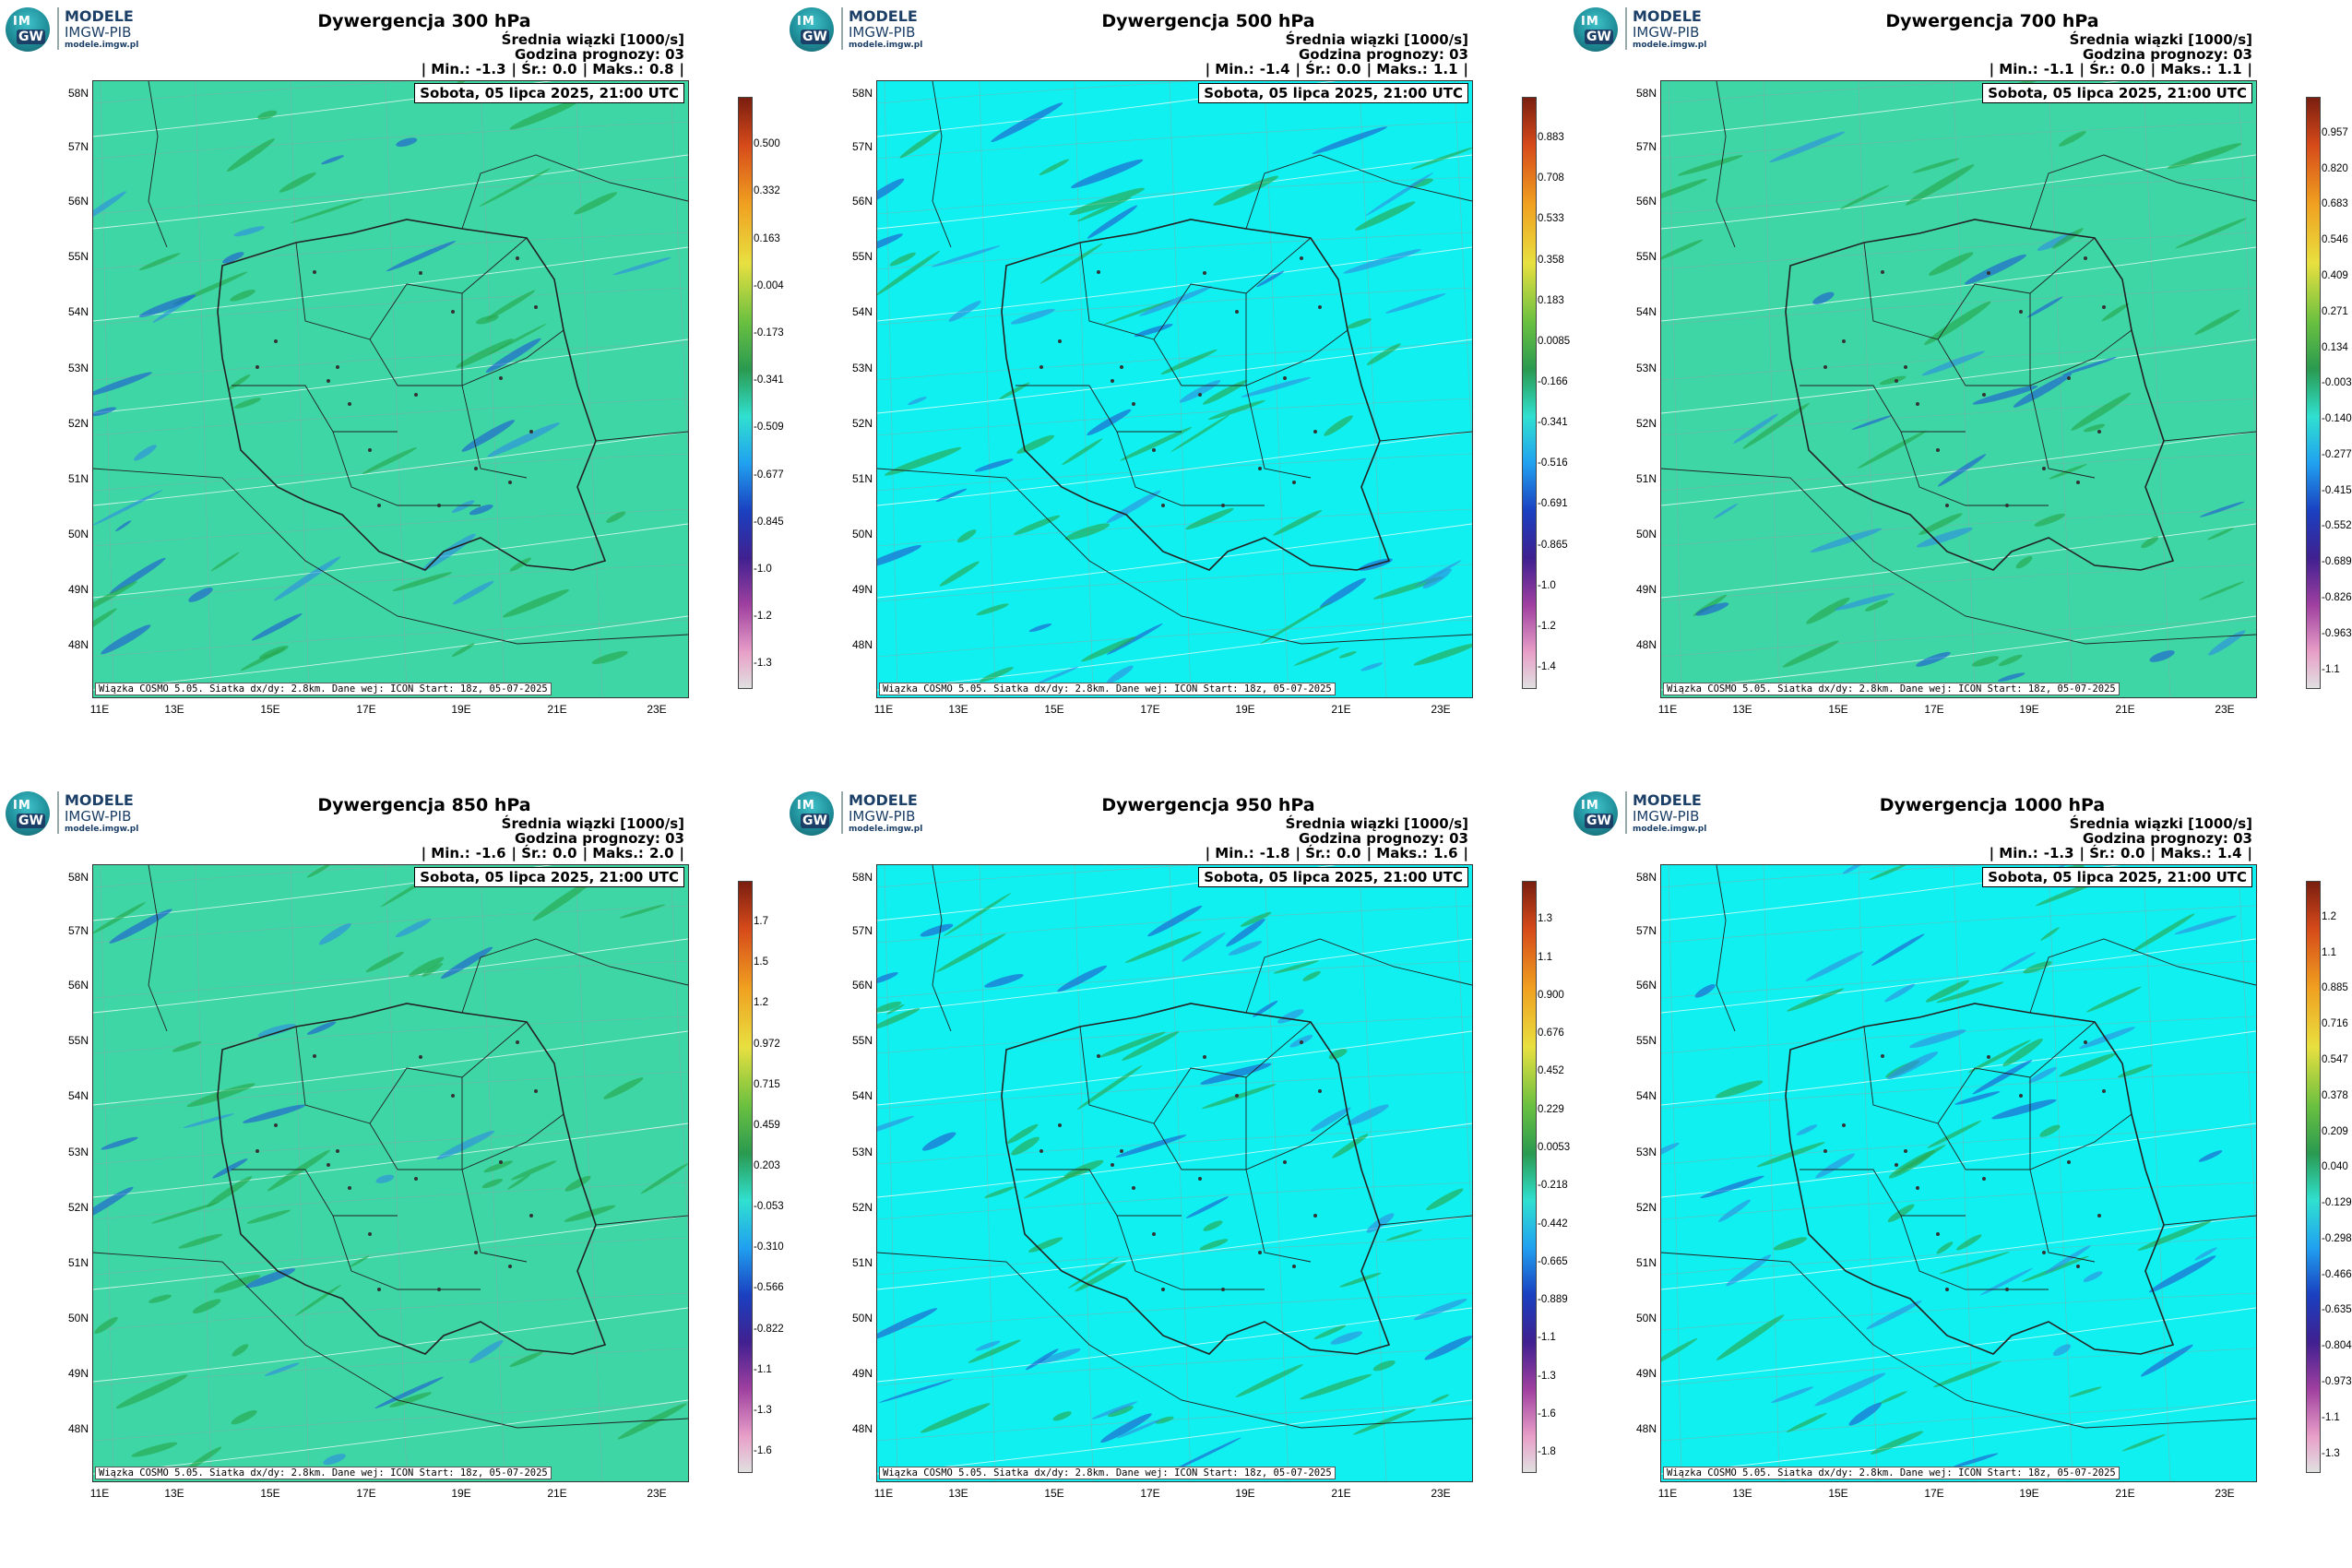  Describe the element at coordinates (2335, 240) in the screenshot. I see `colorbar-label: 0.546` at that location.